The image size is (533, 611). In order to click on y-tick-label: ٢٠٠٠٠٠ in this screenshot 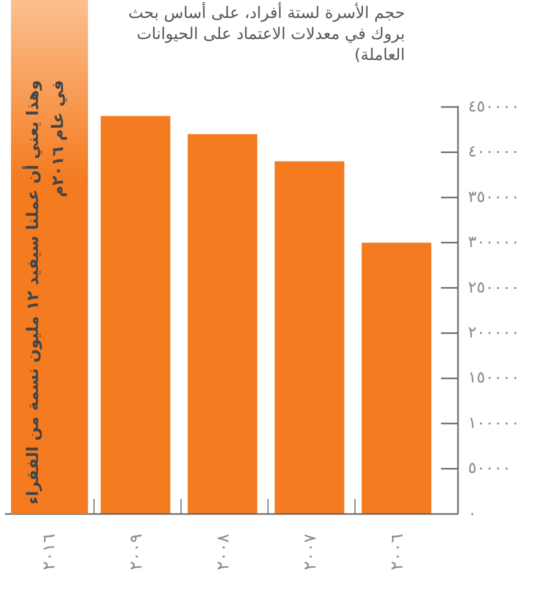, I will do `click(494, 332)`.